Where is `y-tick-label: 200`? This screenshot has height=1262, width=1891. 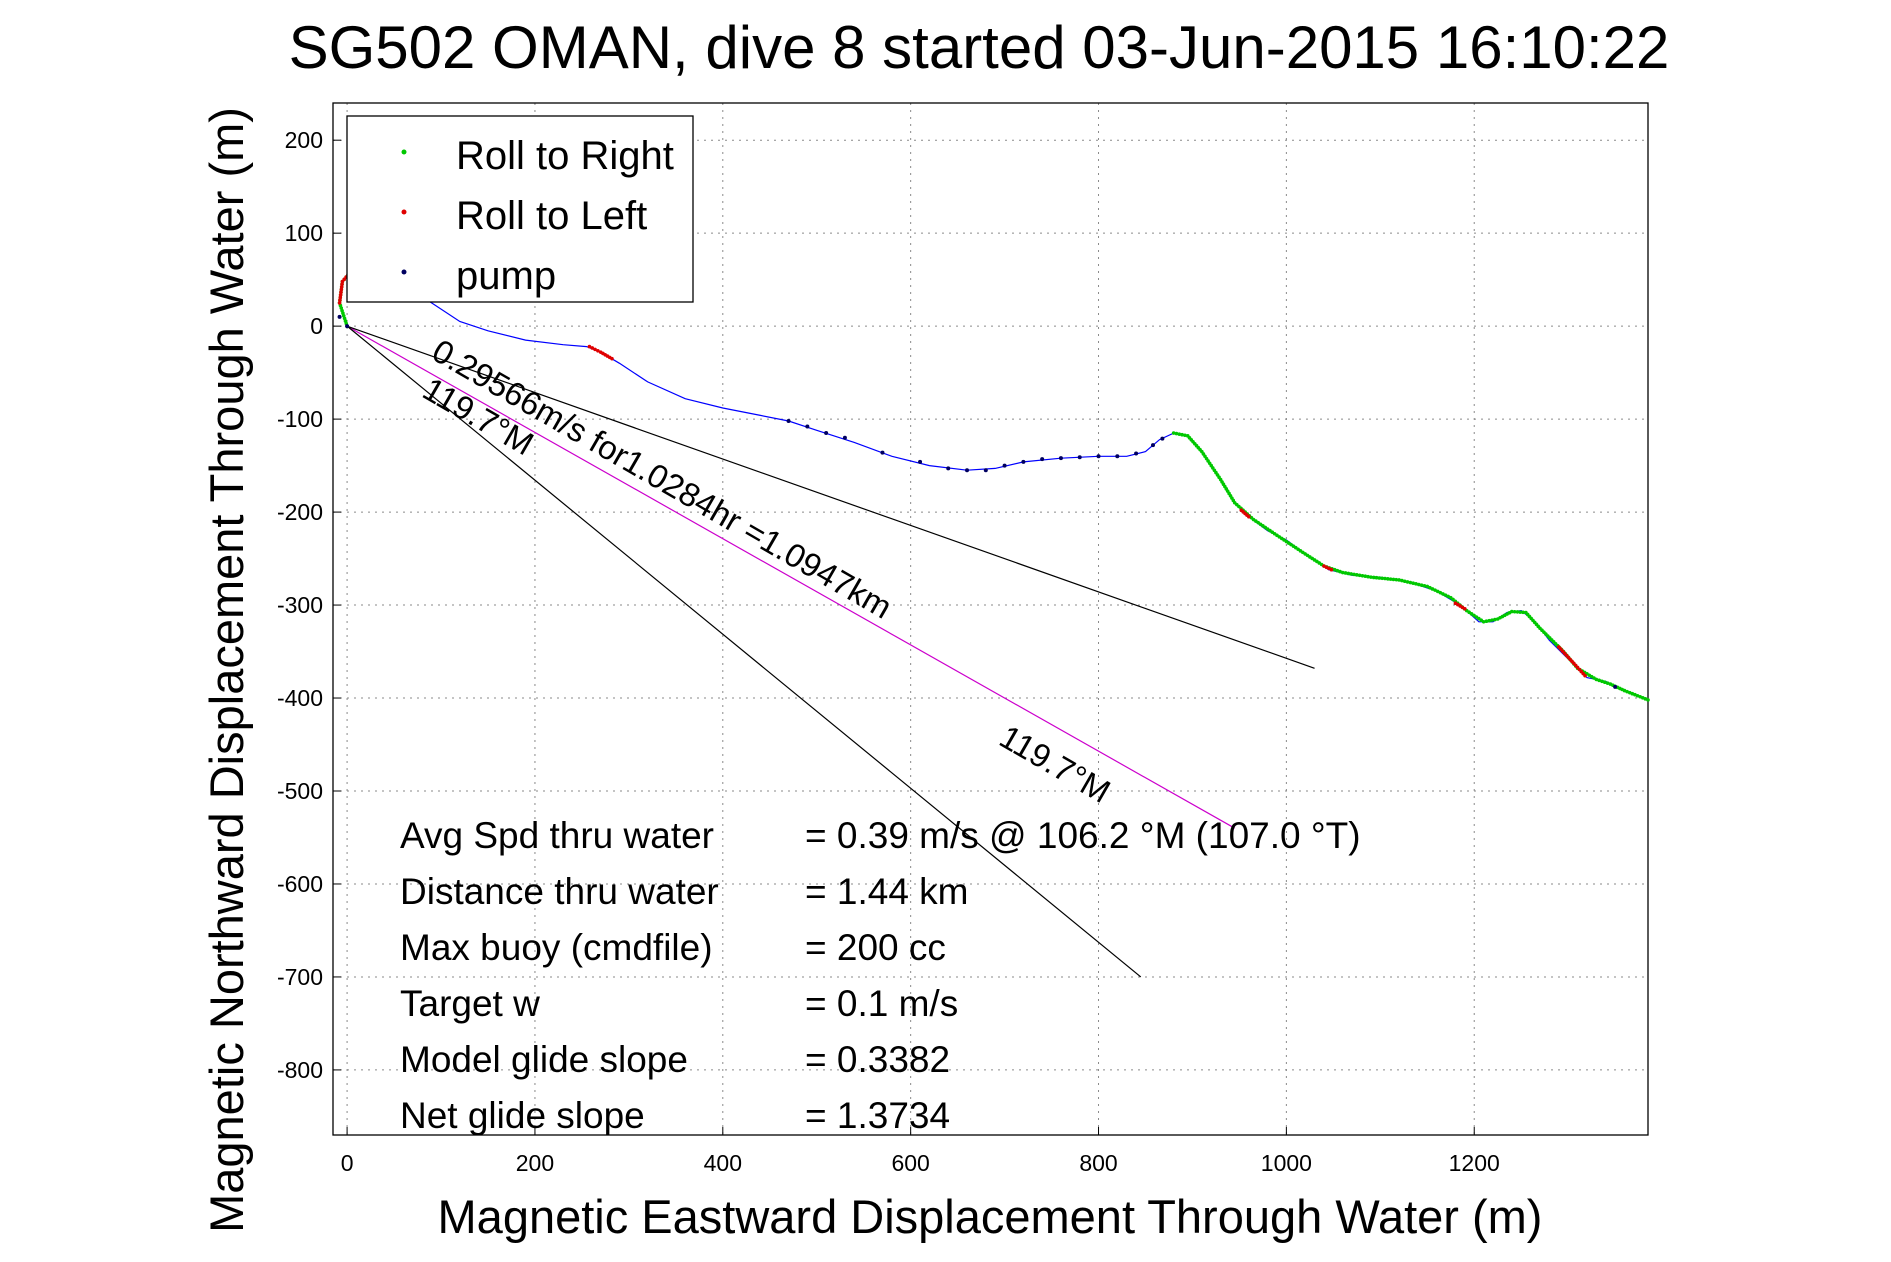
y-tick-label: 200 is located at coordinates (304, 140).